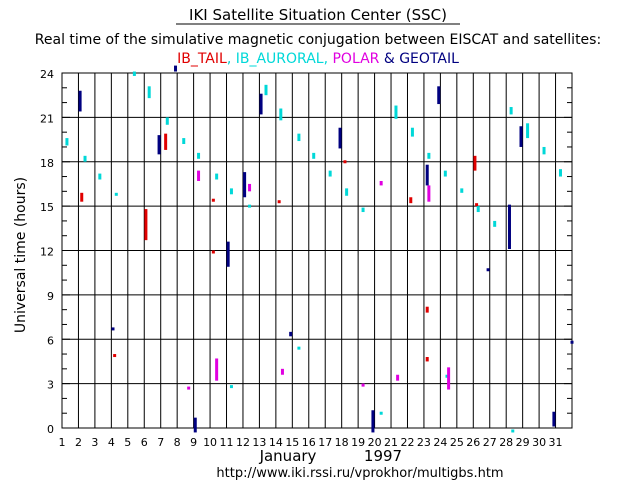 Image resolution: width=636 pixels, height=500 pixels. What do you see at coordinates (47, 74) in the screenshot?
I see `y-tick-label: 24` at bounding box center [47, 74].